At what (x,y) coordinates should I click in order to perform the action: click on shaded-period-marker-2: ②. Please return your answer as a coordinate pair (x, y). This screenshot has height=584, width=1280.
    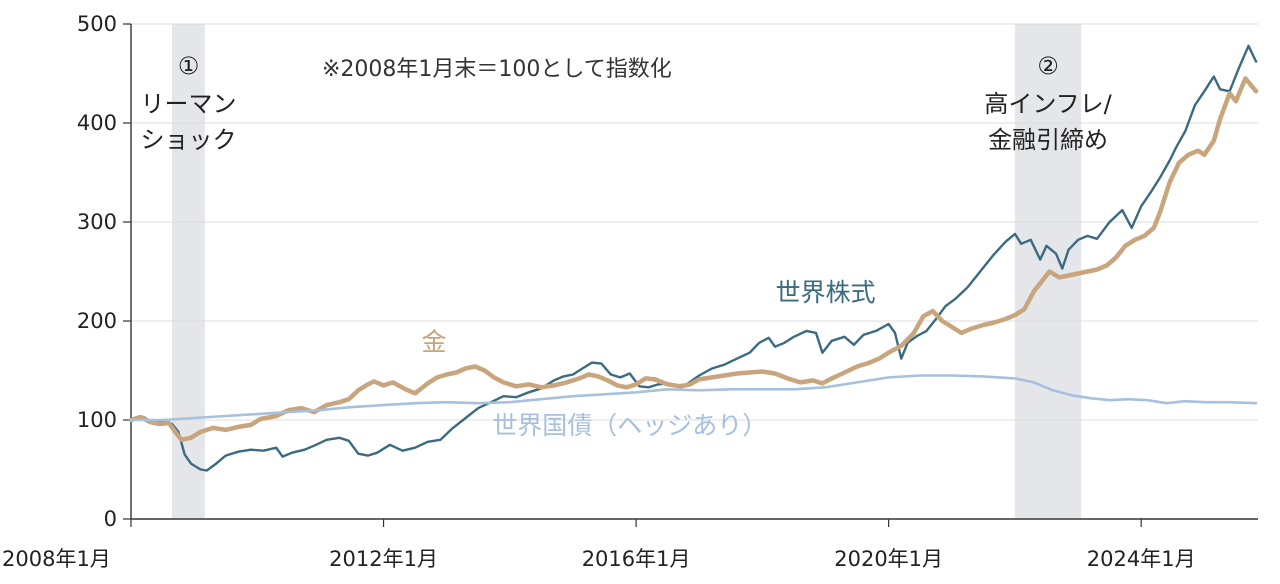
    Looking at the image, I should click on (1048, 66).